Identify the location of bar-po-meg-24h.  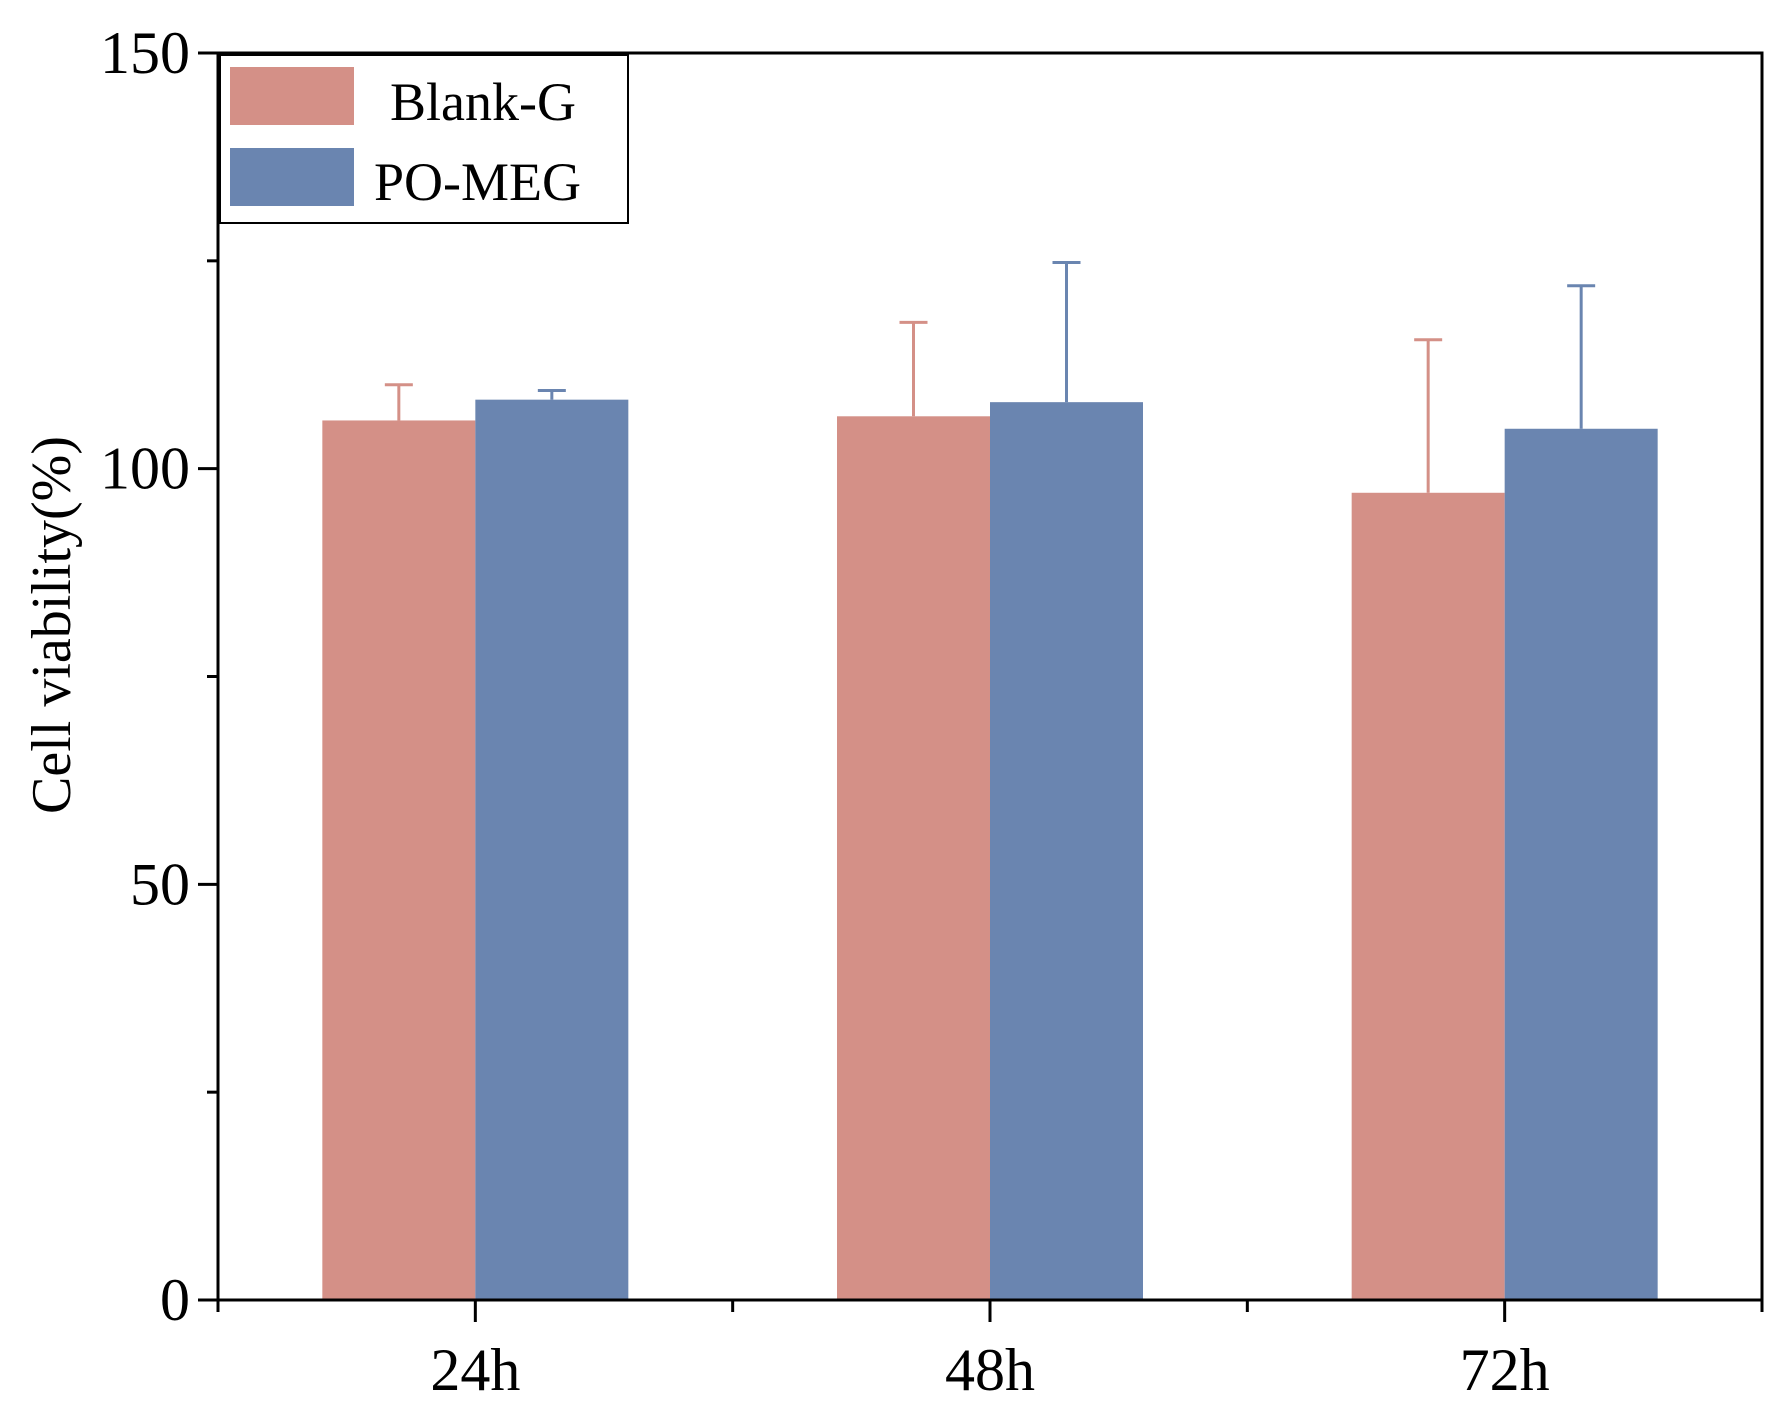
(552, 849).